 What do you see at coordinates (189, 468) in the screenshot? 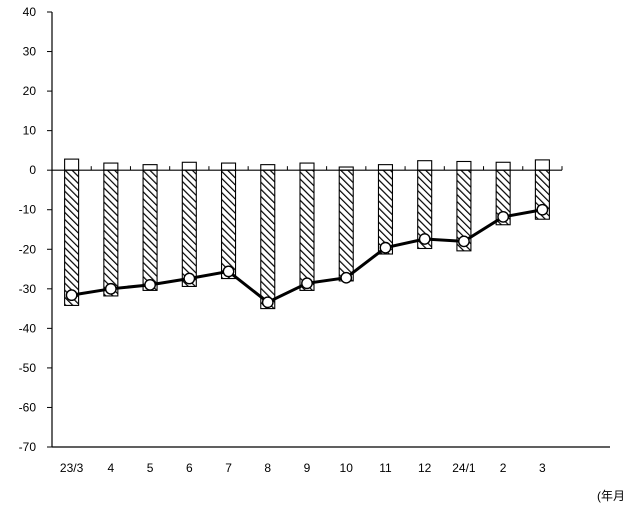
I see `x-tick-label: 6` at bounding box center [189, 468].